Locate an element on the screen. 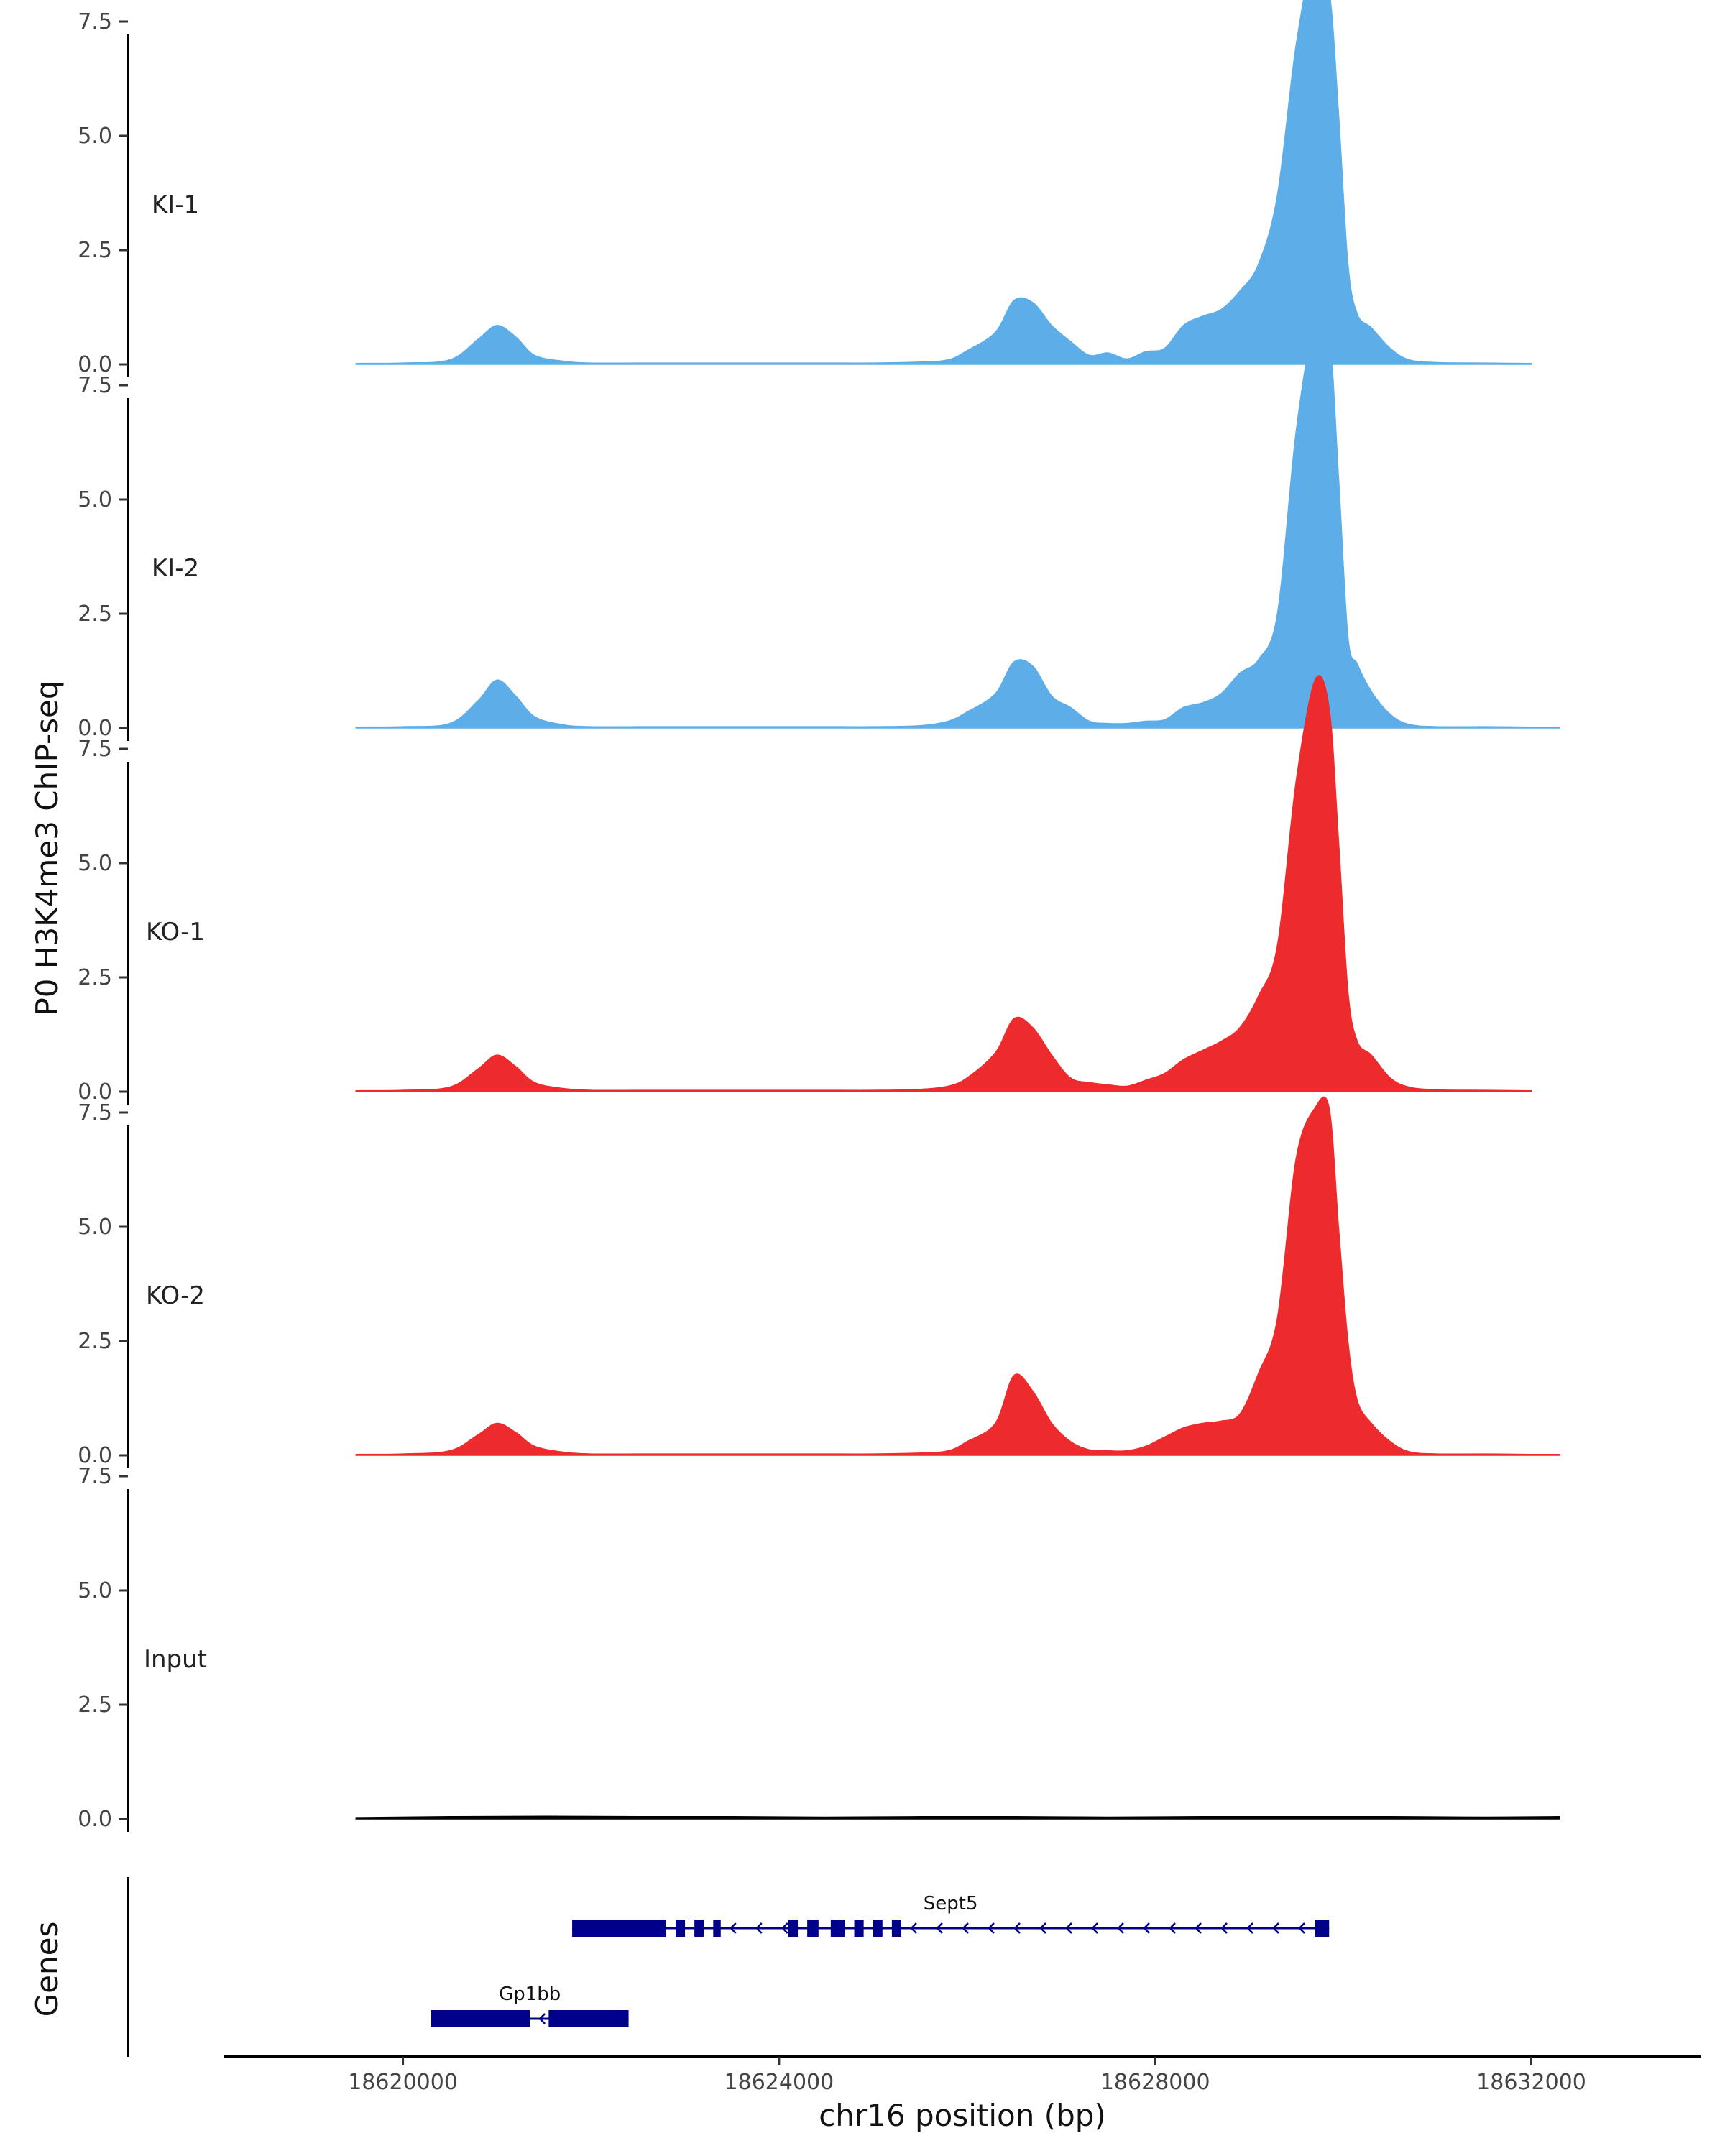  x-tick-label: 18624000 is located at coordinates (779, 2082).